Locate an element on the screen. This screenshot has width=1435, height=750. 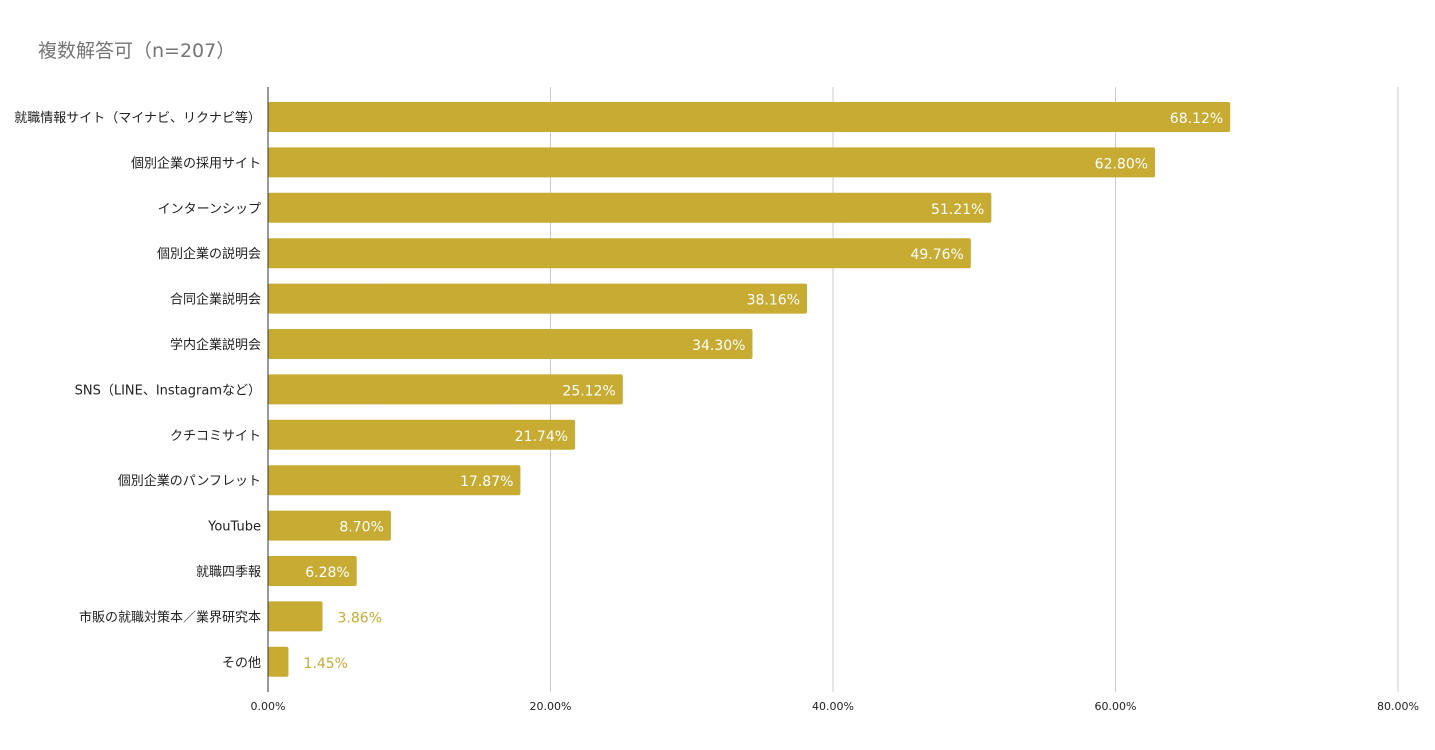
category-label: 学内企業説明会 is located at coordinates (215, 345).